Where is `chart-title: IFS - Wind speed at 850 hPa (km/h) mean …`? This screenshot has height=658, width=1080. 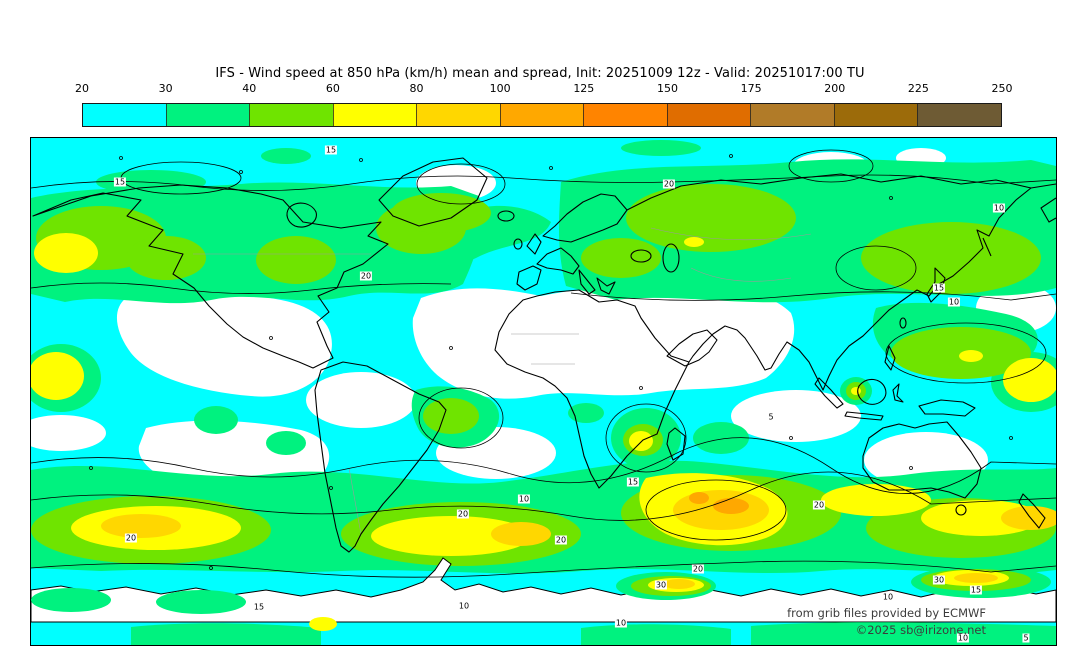
chart-title: IFS - Wind speed at 850 hPa (km/h) mean … is located at coordinates (540, 73).